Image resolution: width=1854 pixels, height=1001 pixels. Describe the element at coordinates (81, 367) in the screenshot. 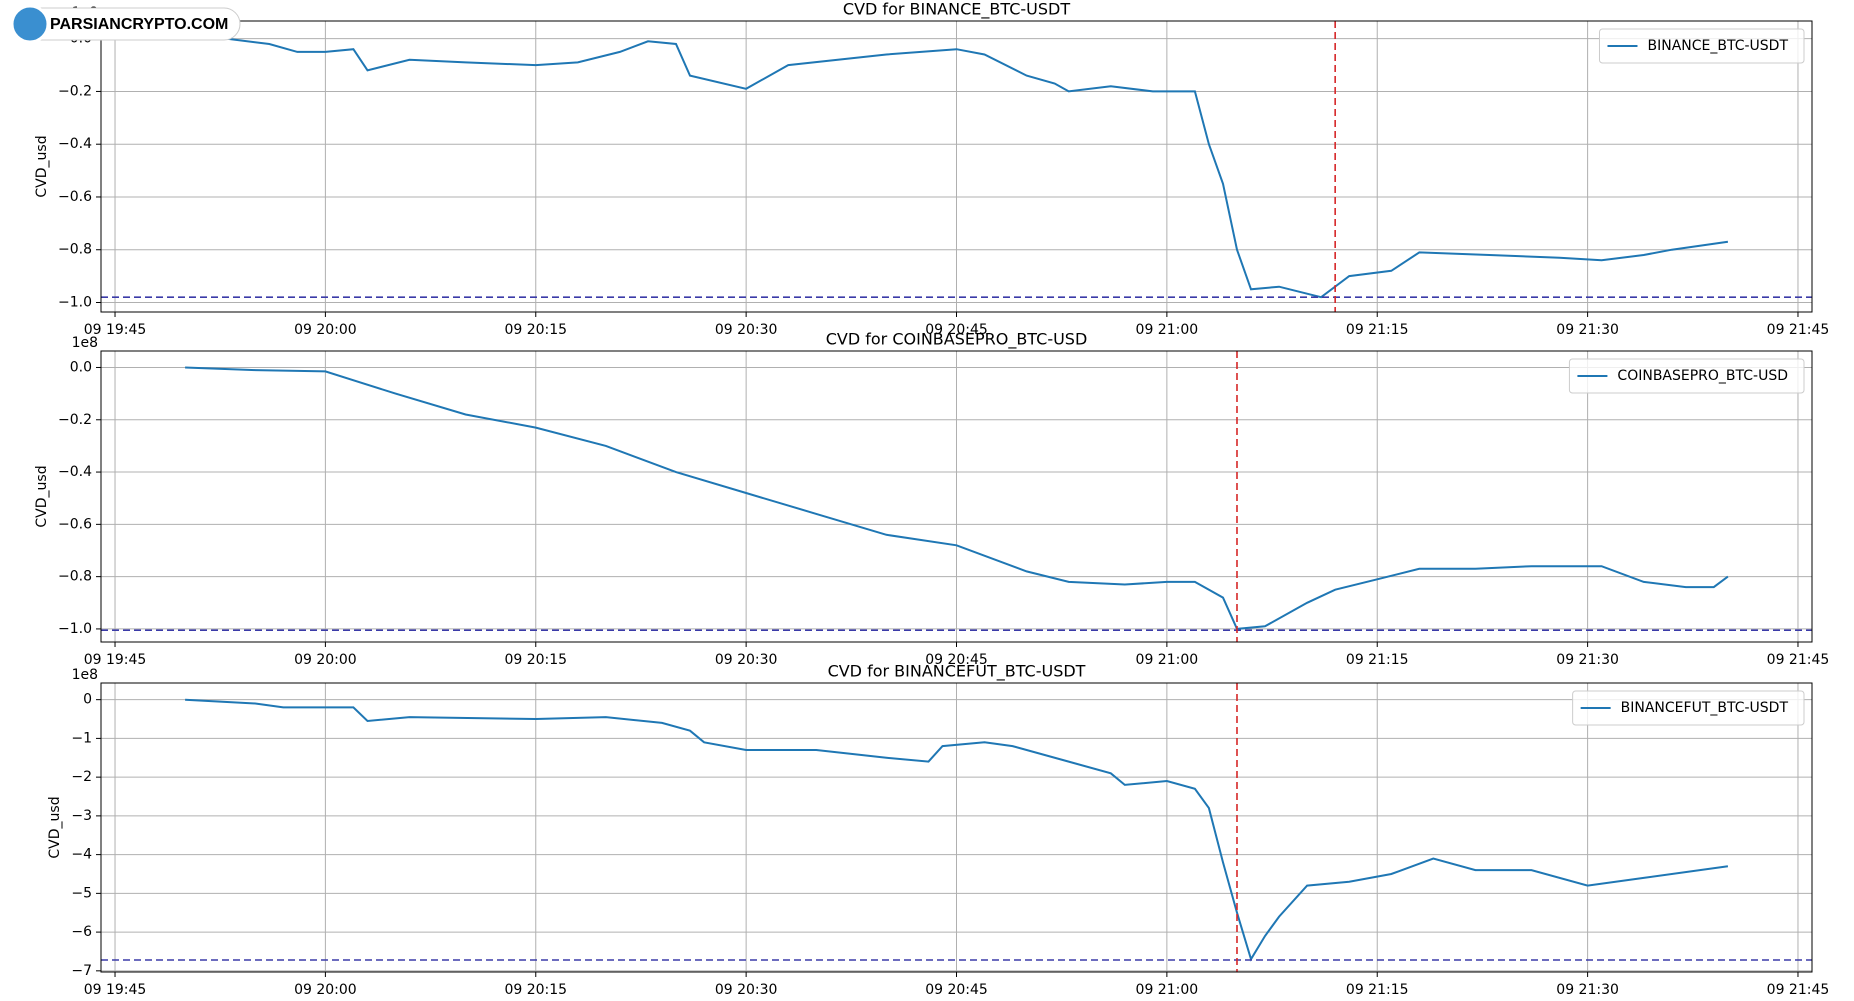

I see `y-tick-label: 0.0` at that location.